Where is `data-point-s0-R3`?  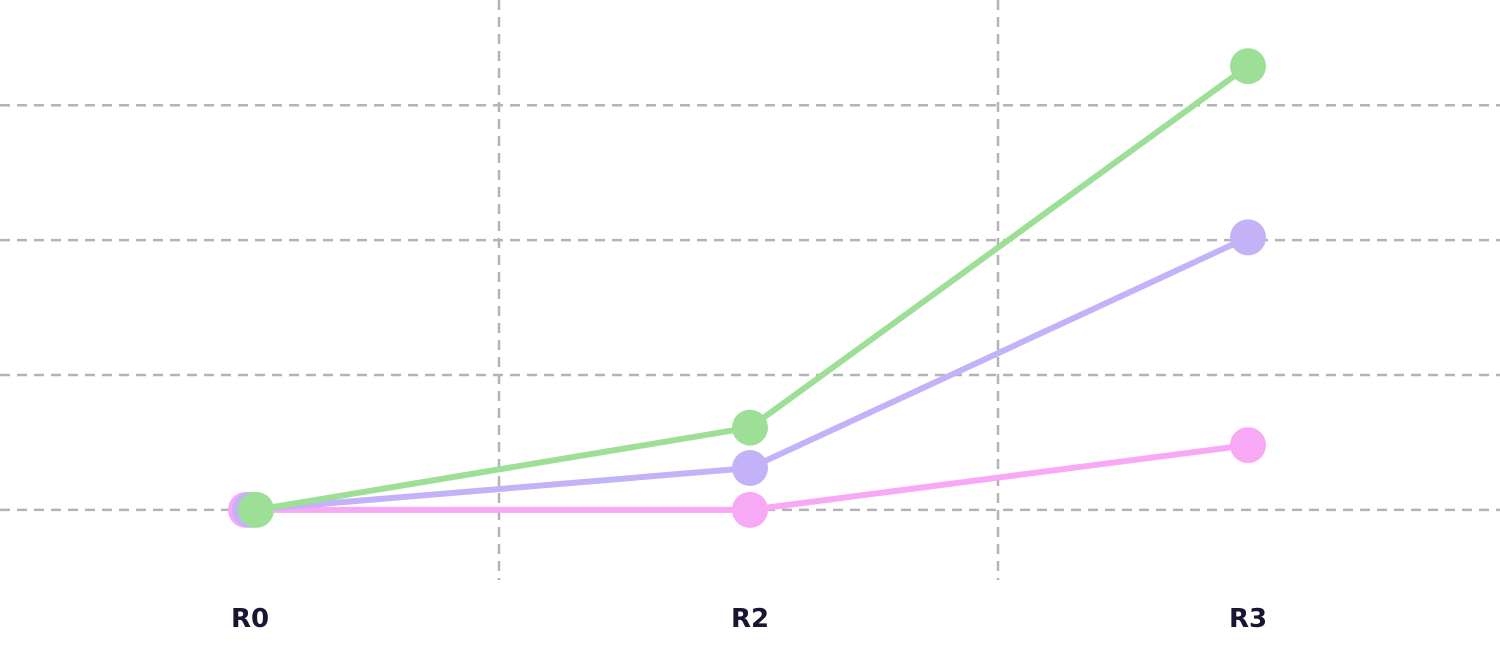 data-point-s0-R3 is located at coordinates (1248, 445).